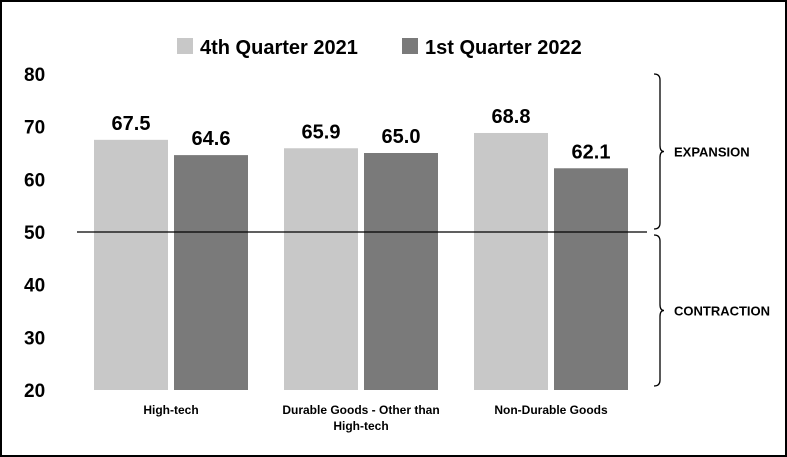 The width and height of the screenshot is (787, 457). Describe the element at coordinates (170, 410) in the screenshot. I see `category-label-high-tech: High-tech` at that location.